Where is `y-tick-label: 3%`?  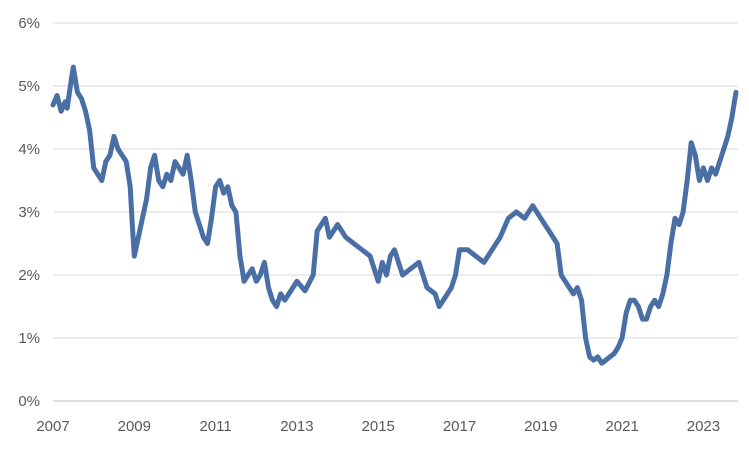
y-tick-label: 3% is located at coordinates (29, 212).